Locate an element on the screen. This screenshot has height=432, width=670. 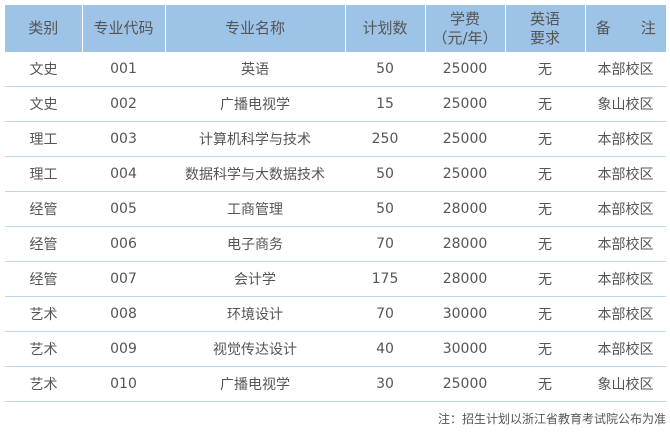
table-row: 文史 002 广播电视学 15 25000 无象山校区 is located at coordinates (335, 104).